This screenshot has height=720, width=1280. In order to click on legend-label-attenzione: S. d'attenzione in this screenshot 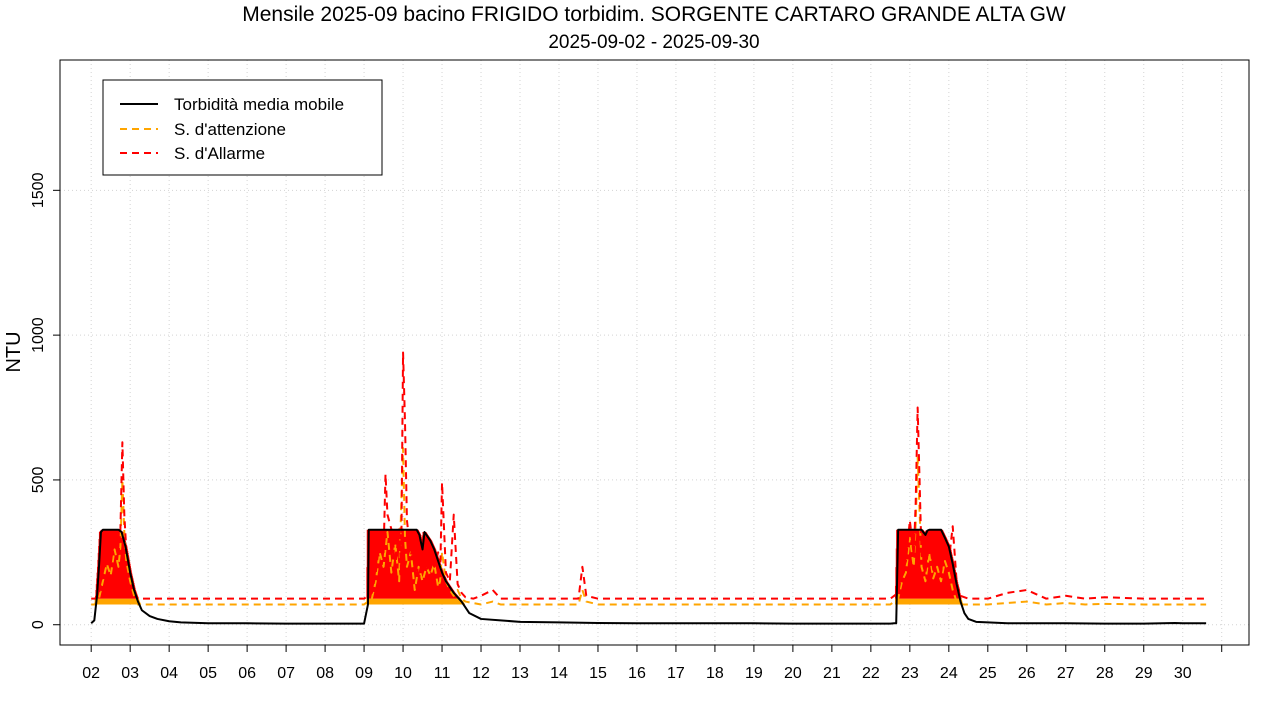, I will do `click(230, 129)`.